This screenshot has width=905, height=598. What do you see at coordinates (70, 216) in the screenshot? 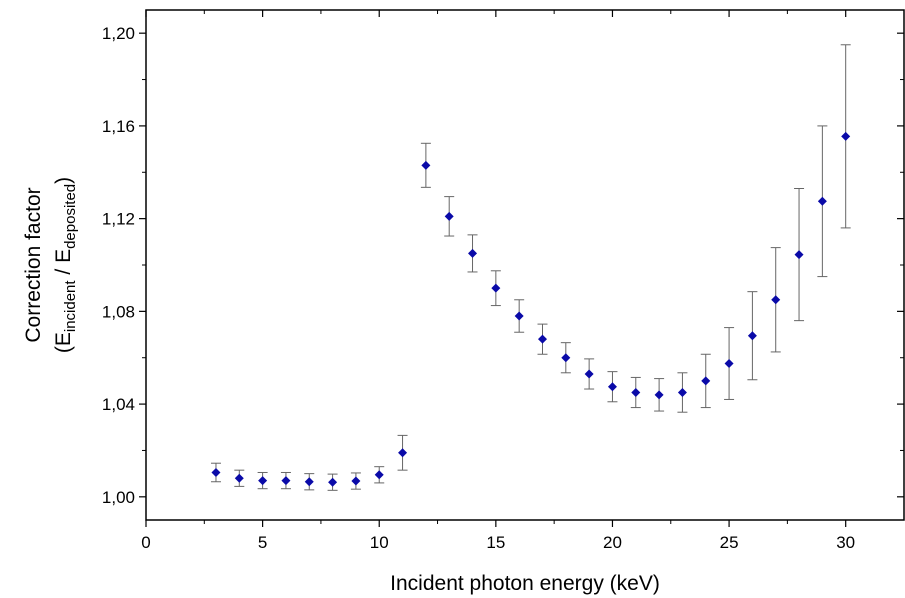
I see `y-axis-title-sub-deposited: deposited` at bounding box center [70, 216].